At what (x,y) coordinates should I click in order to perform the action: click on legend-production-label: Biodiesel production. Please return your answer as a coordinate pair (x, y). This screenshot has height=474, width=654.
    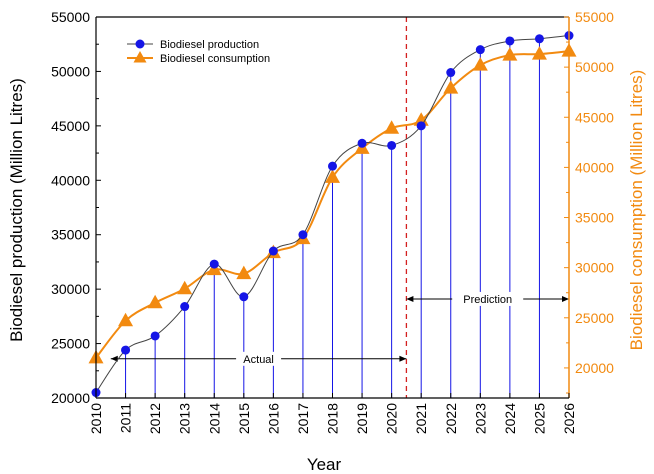
    Looking at the image, I should click on (209, 45).